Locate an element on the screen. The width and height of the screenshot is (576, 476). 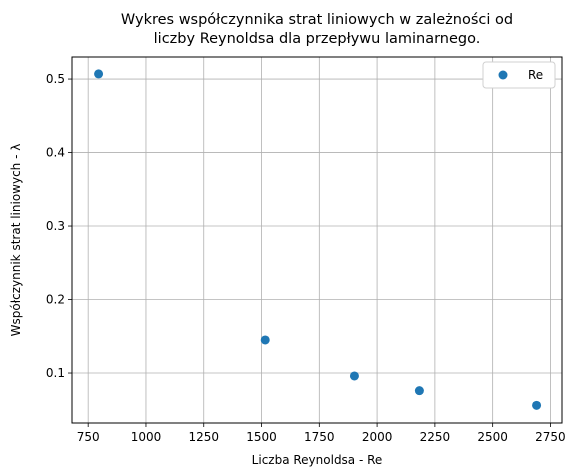
x-tick-label: 2250 is located at coordinates (435, 437).